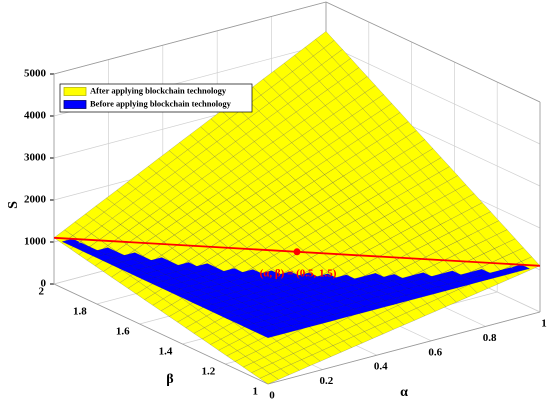 This screenshot has height=401, width=550. I want to click on x-tick-label: 0, so click(272, 395).